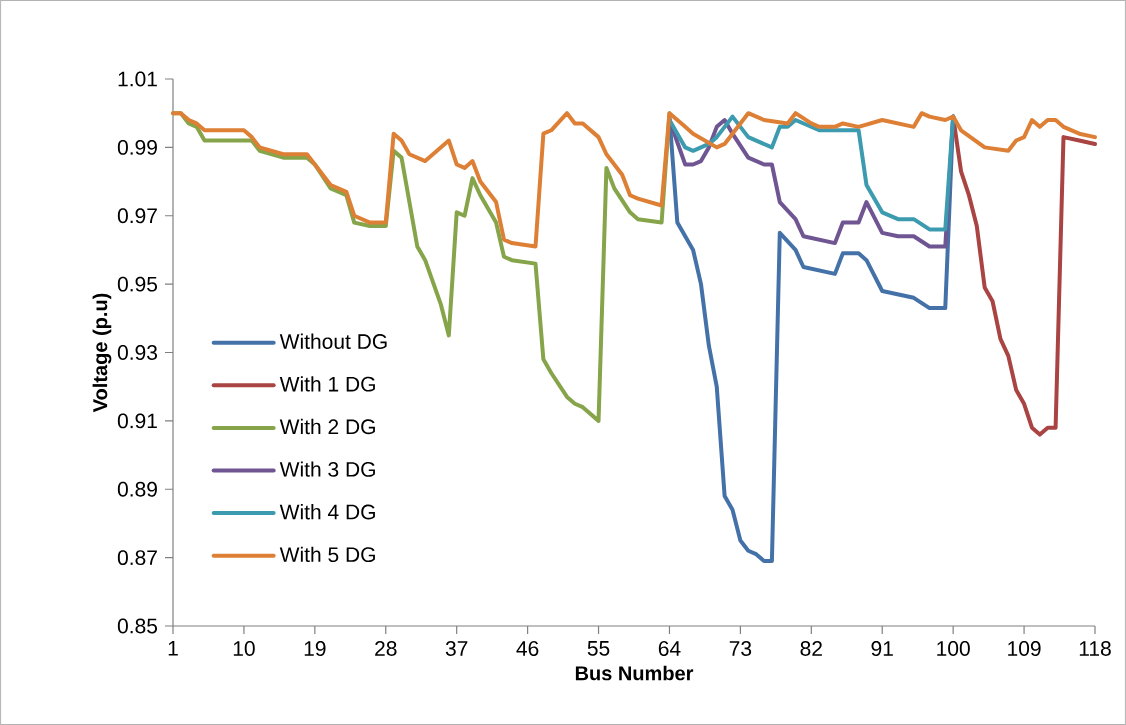  I want to click on y-tick-label: 0.95, so click(137, 284).